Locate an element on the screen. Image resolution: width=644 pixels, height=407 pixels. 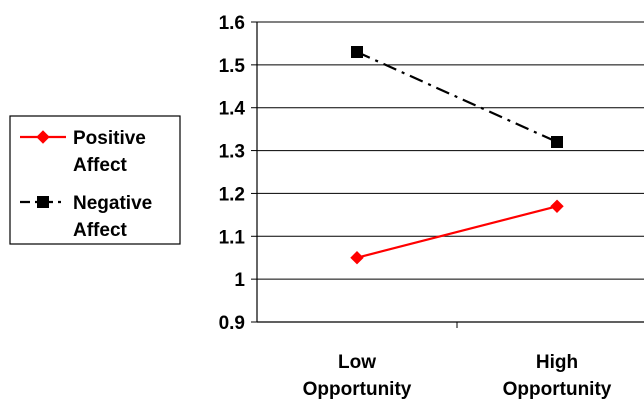
x-category-labels: Low Opportunity High Opportunity is located at coordinates (457, 376).